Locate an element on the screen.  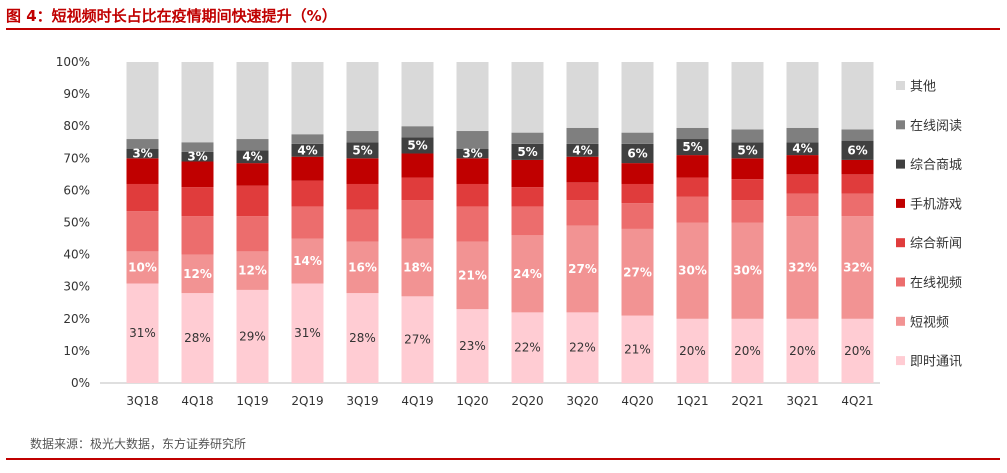
data-label: 28% is located at coordinates (362, 338).